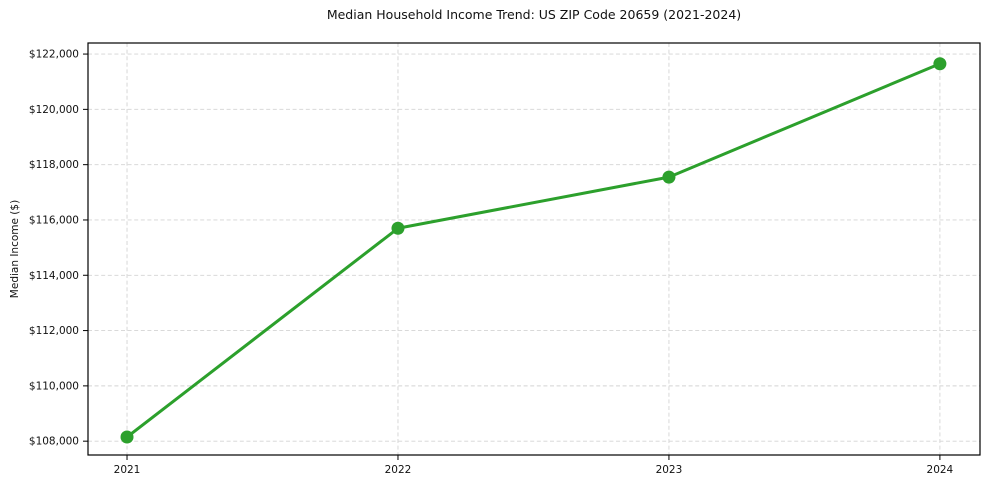  What do you see at coordinates (669, 470) in the screenshot?
I see `x-tick-label: 2023` at bounding box center [669, 470].